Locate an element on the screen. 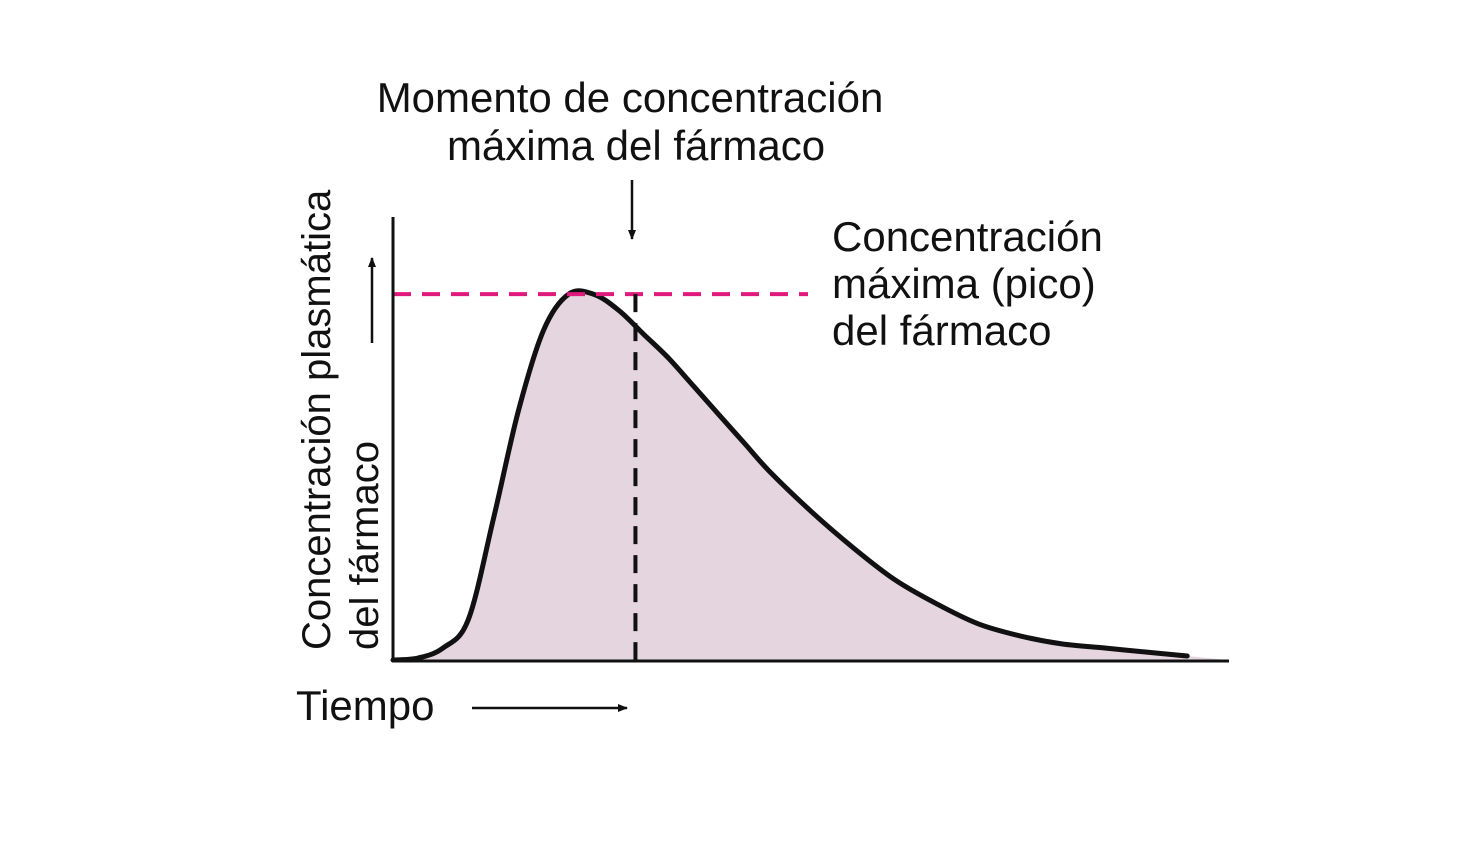 This screenshot has height=857, width=1476. y-axis-label-line-1: Concentración plasmática is located at coordinates (317, 419).